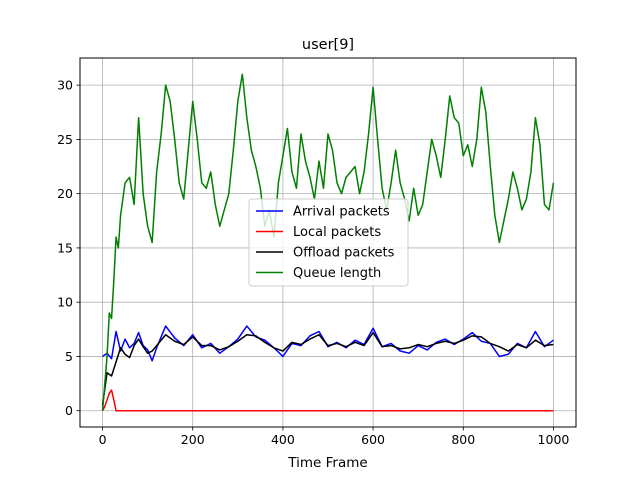  I want to click on chart-title: user[9], so click(328, 45).